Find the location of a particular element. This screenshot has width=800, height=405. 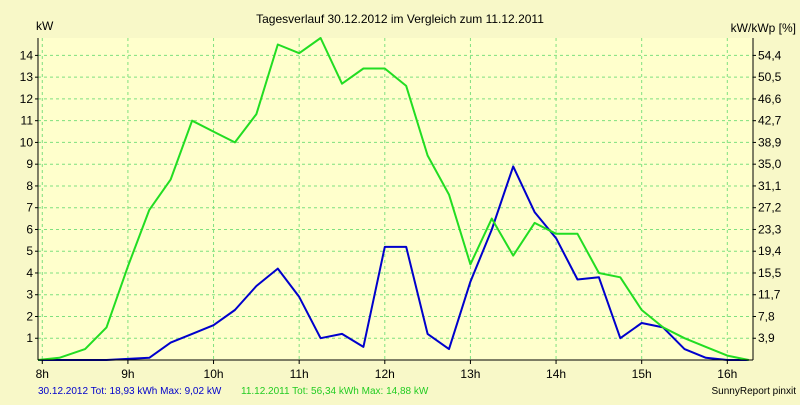

y-left-tick-label: 13 is located at coordinates (27, 77).